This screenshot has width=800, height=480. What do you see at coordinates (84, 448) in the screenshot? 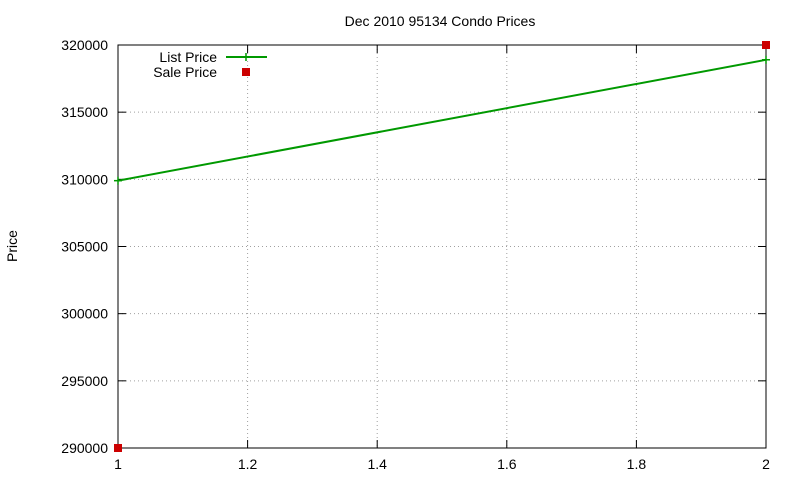
I see `y-tick-label: 290000` at bounding box center [84, 448].